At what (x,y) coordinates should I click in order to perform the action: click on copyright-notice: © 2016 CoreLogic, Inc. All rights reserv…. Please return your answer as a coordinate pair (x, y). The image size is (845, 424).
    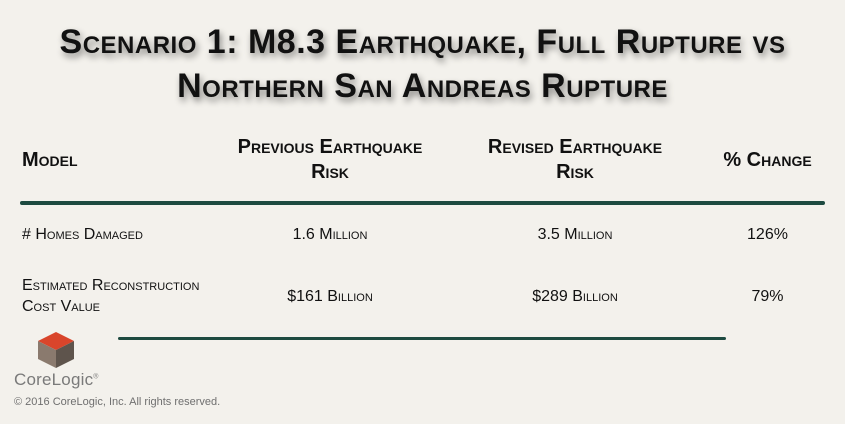
    Looking at the image, I should click on (117, 402).